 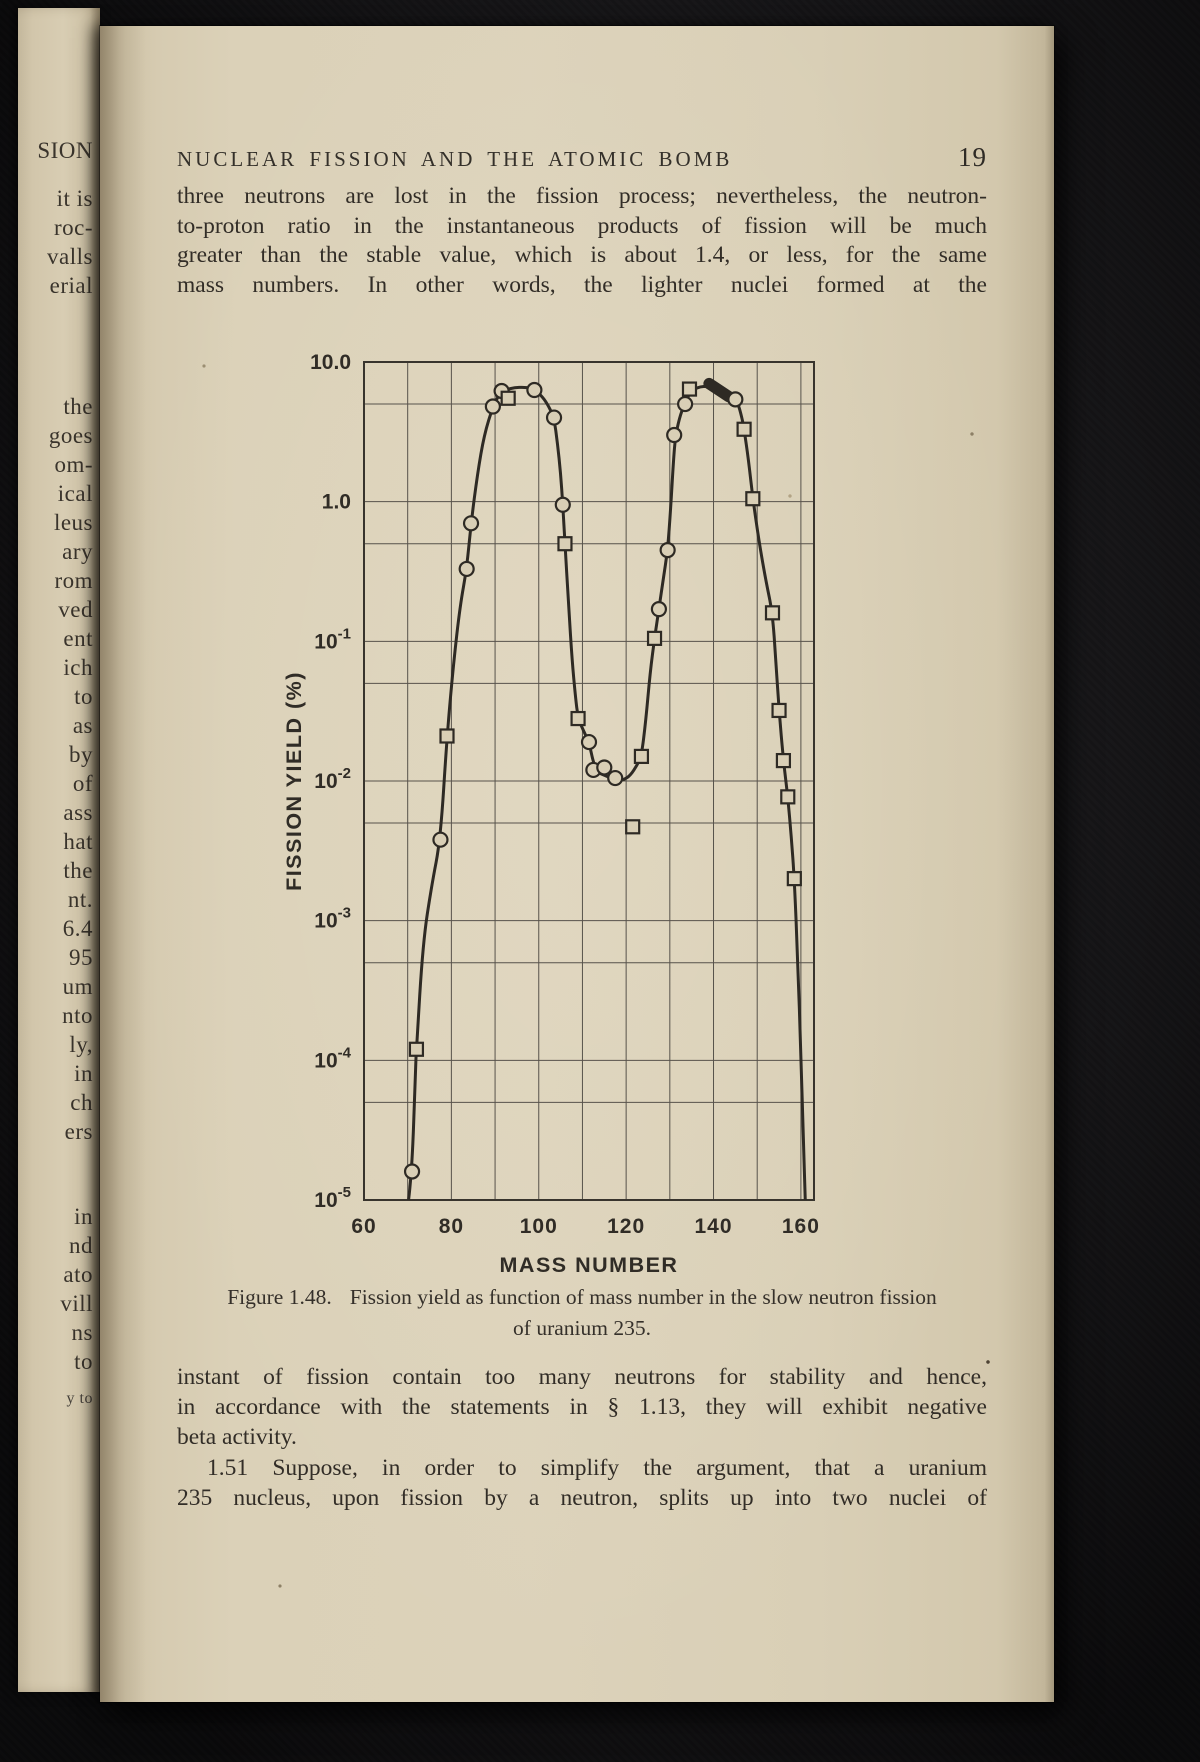 I want to click on cutoff-text-fragment: erial, so click(x=71, y=285).